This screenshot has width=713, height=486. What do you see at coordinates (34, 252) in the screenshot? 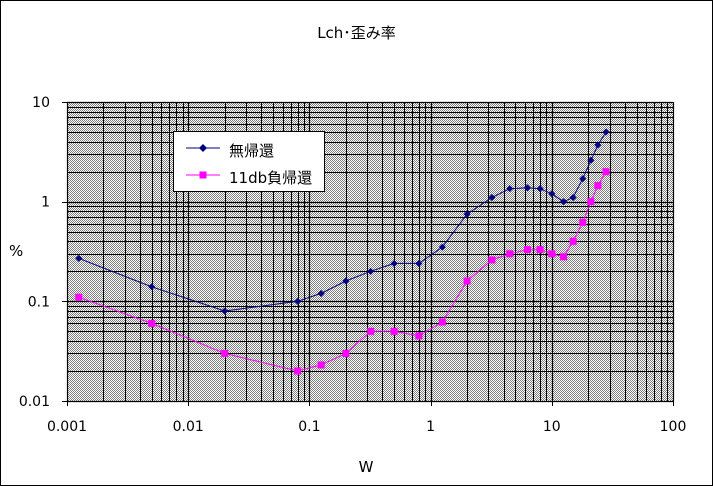
I see `y-tick-labels: 0.01 0.1 1 10` at bounding box center [34, 252].